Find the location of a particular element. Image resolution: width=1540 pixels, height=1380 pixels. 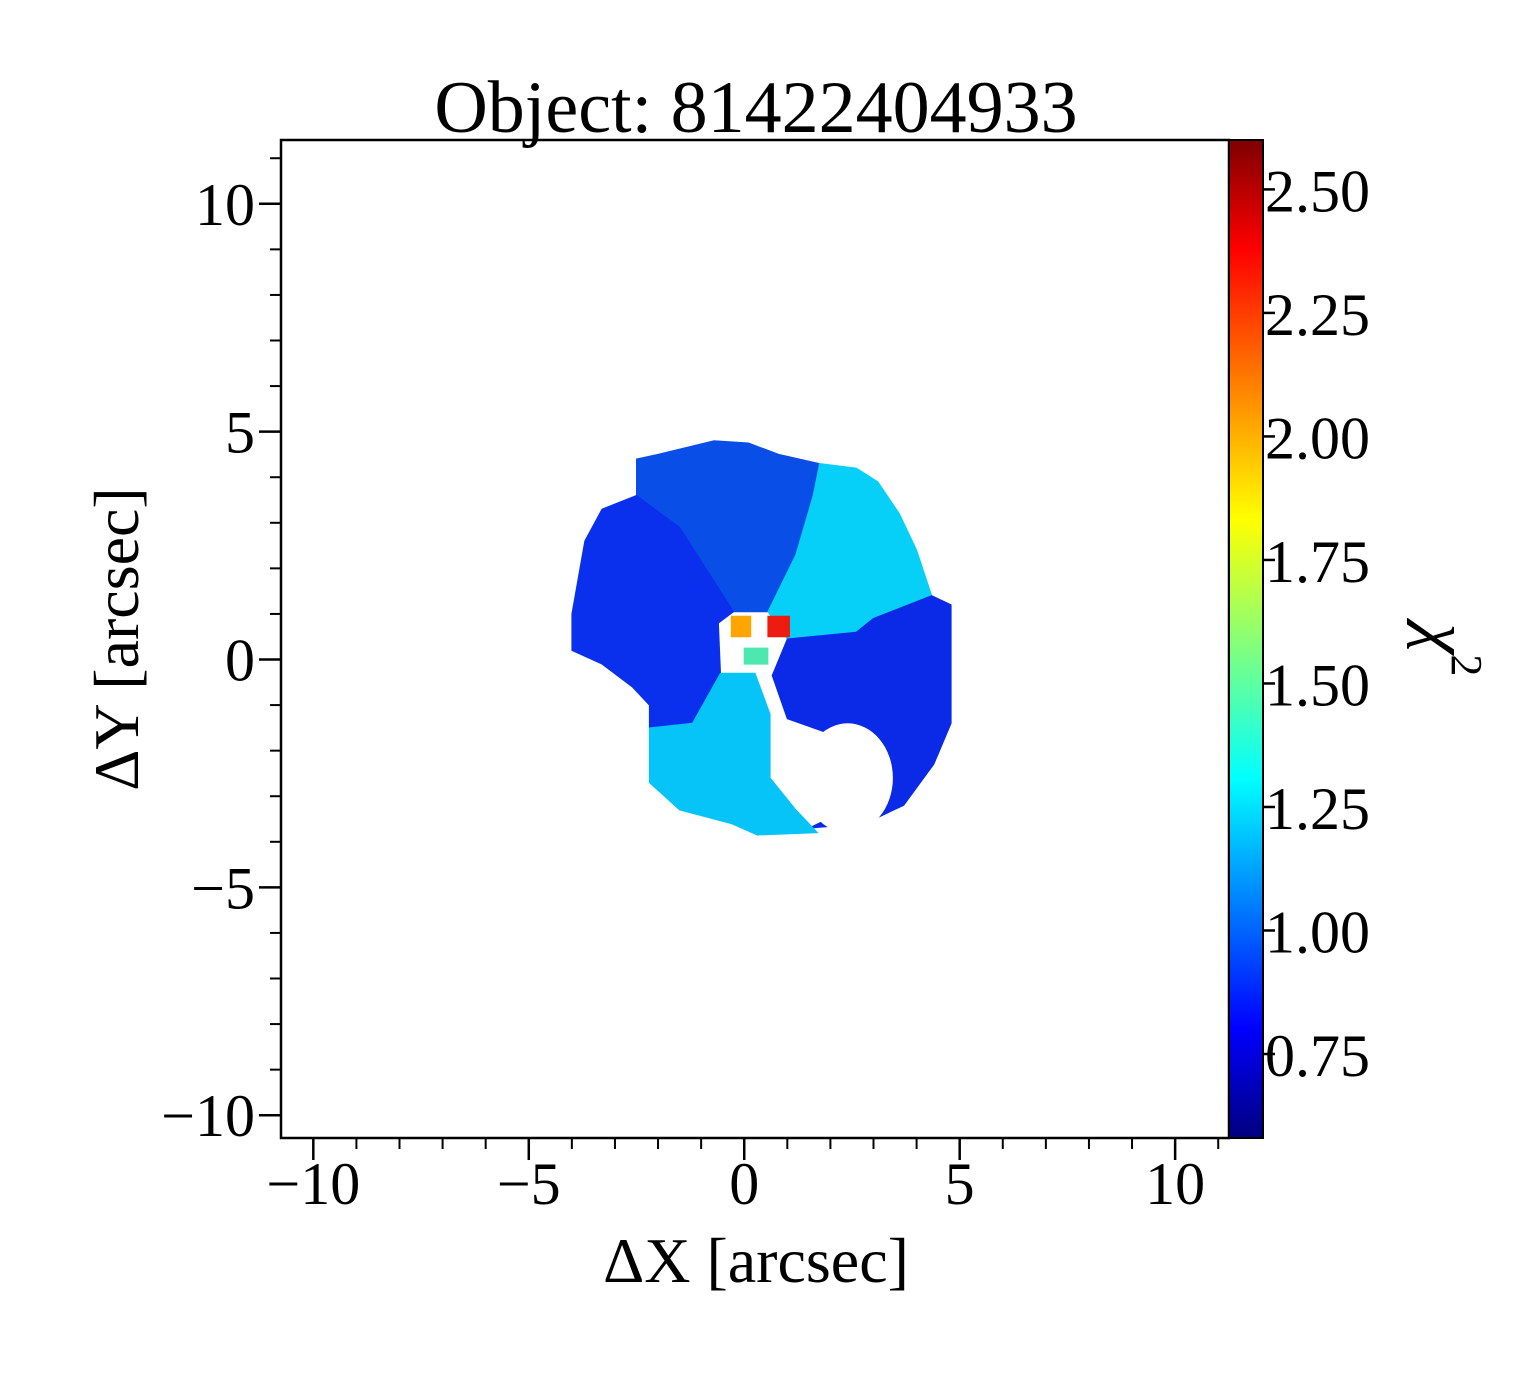

y-axis-label: ΔY [arcsec] is located at coordinates (116, 638).